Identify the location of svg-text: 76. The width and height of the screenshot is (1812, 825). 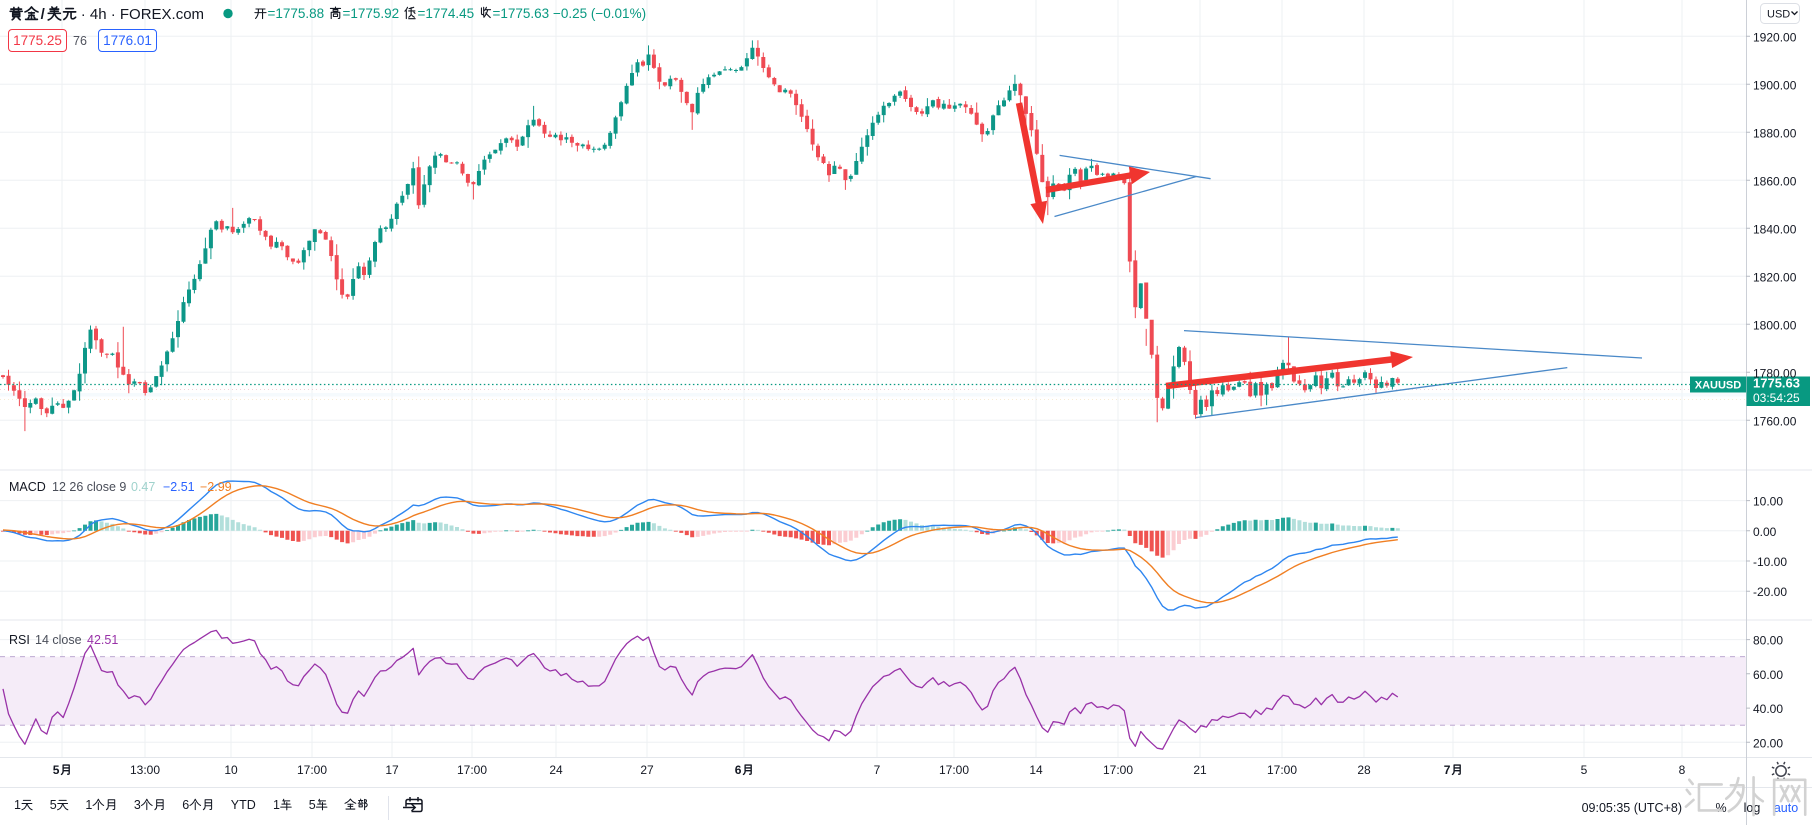
(80, 41).